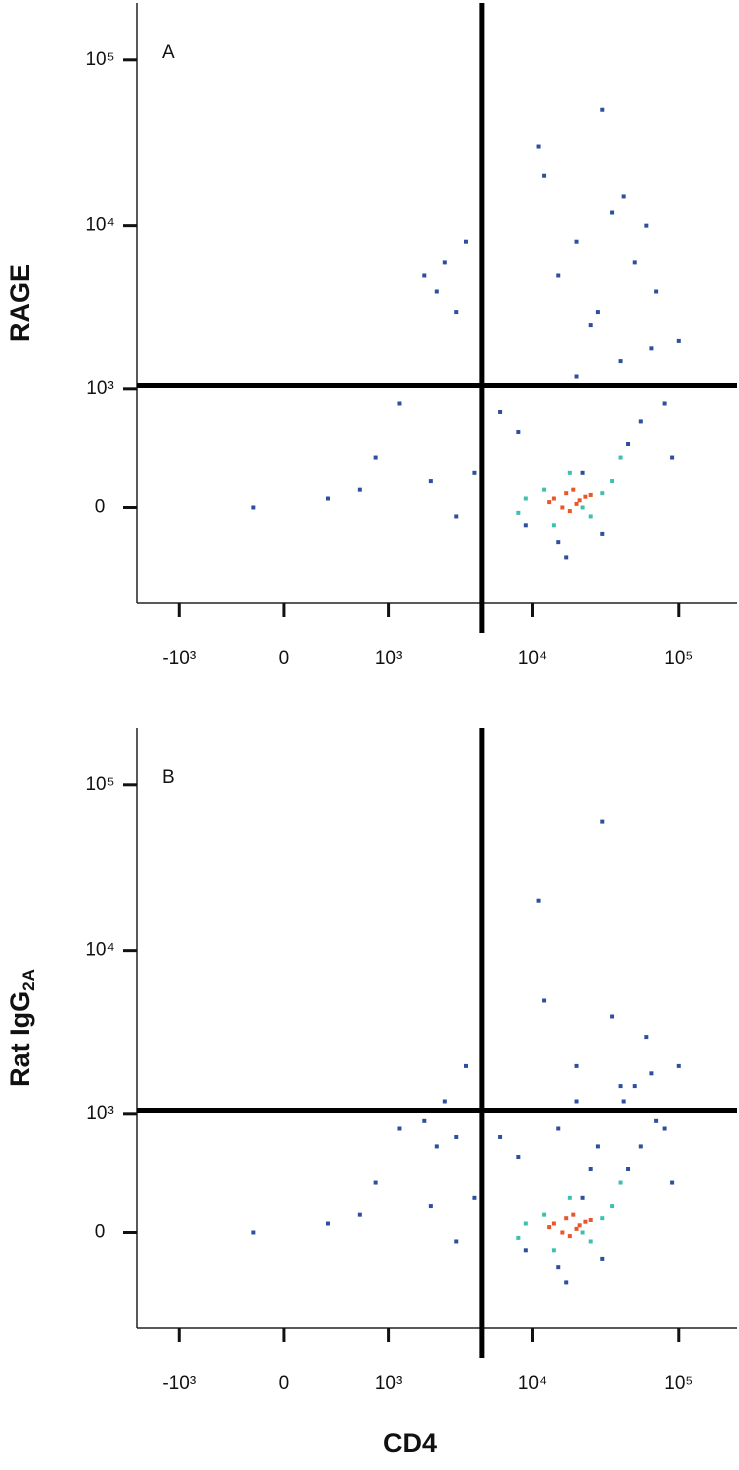  What do you see at coordinates (168, 52) in the screenshot?
I see `panel-label: A` at bounding box center [168, 52].